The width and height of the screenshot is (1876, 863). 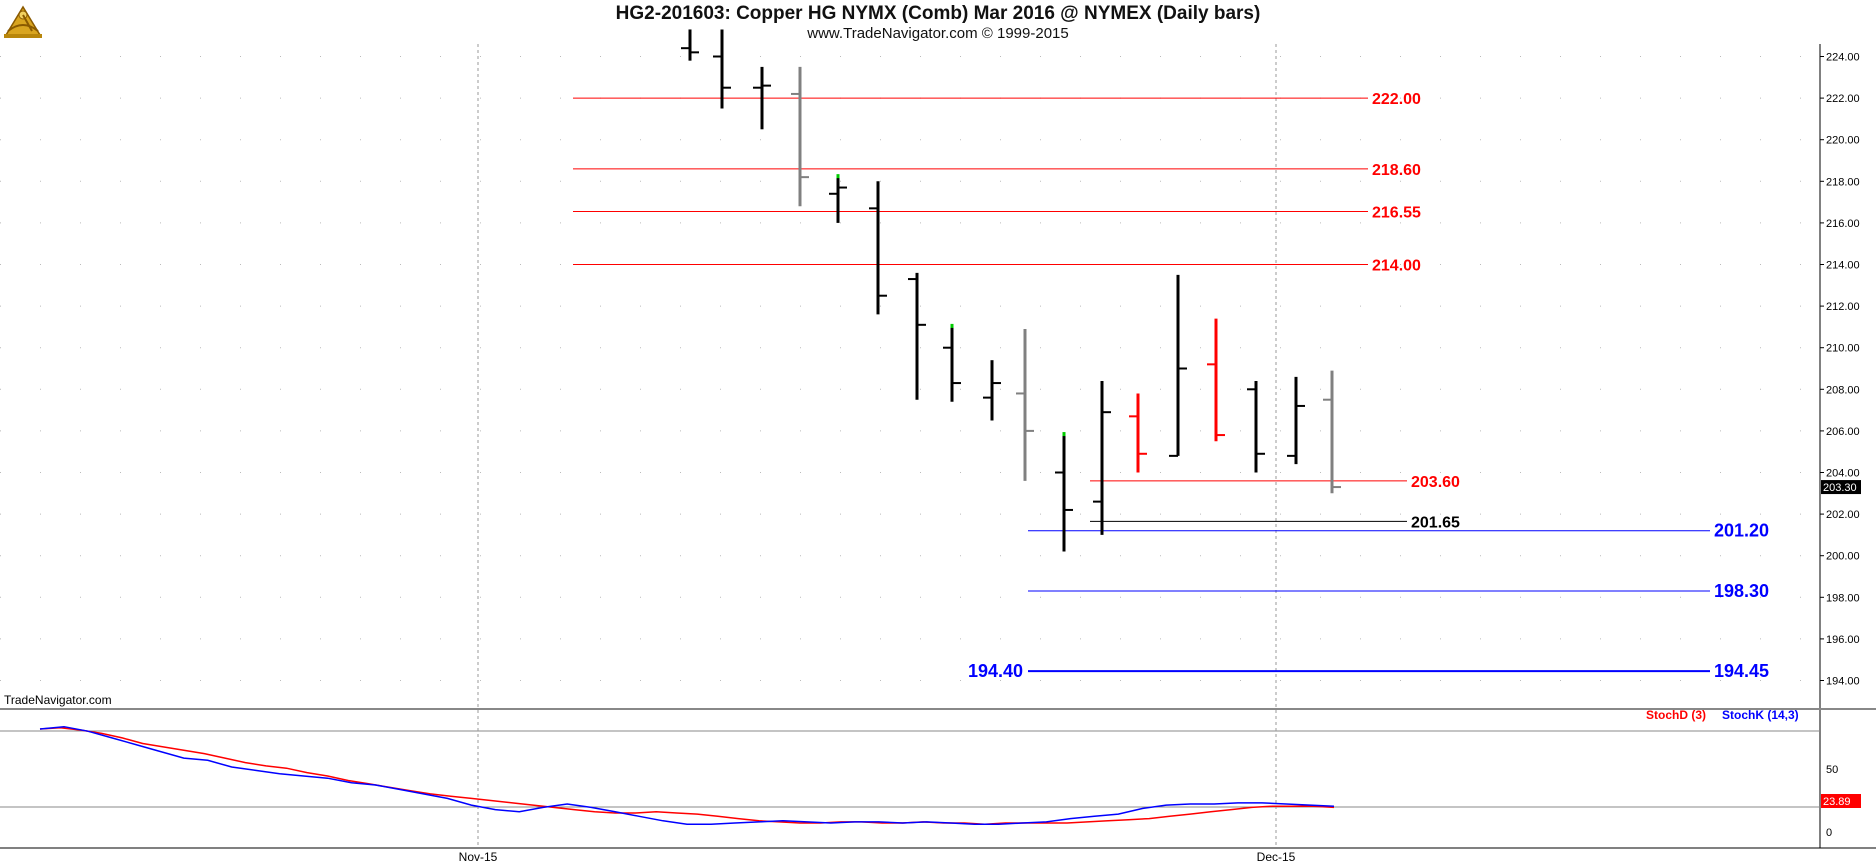 I want to click on legend-stochk: StochK (14,3), so click(x=1760, y=715).